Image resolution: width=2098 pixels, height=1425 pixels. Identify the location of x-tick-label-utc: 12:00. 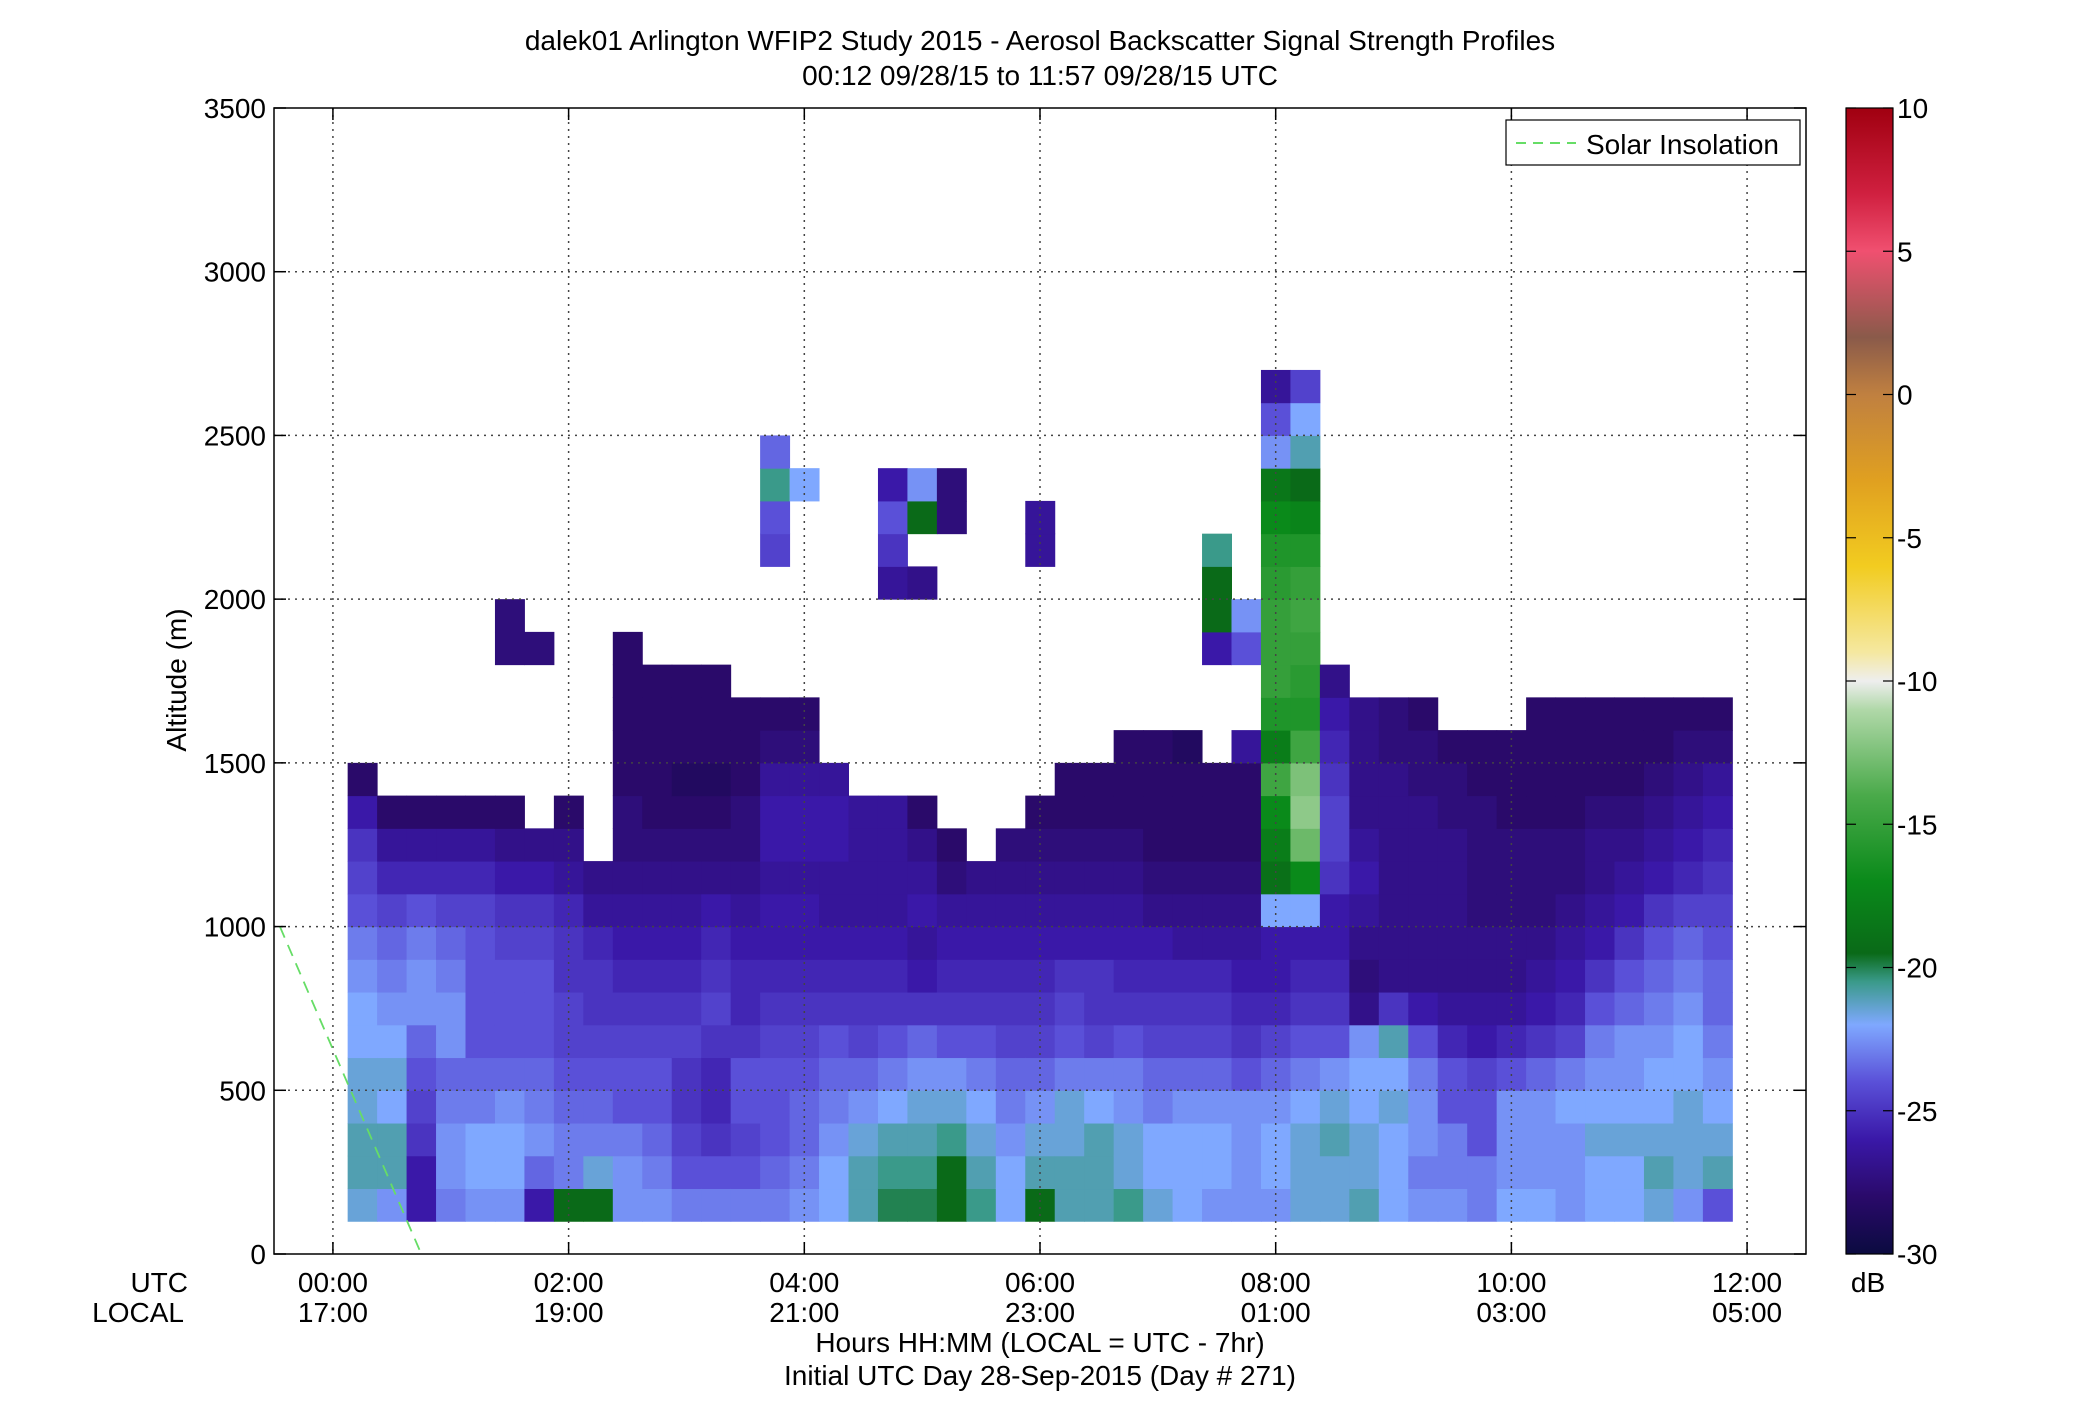
(1747, 1282).